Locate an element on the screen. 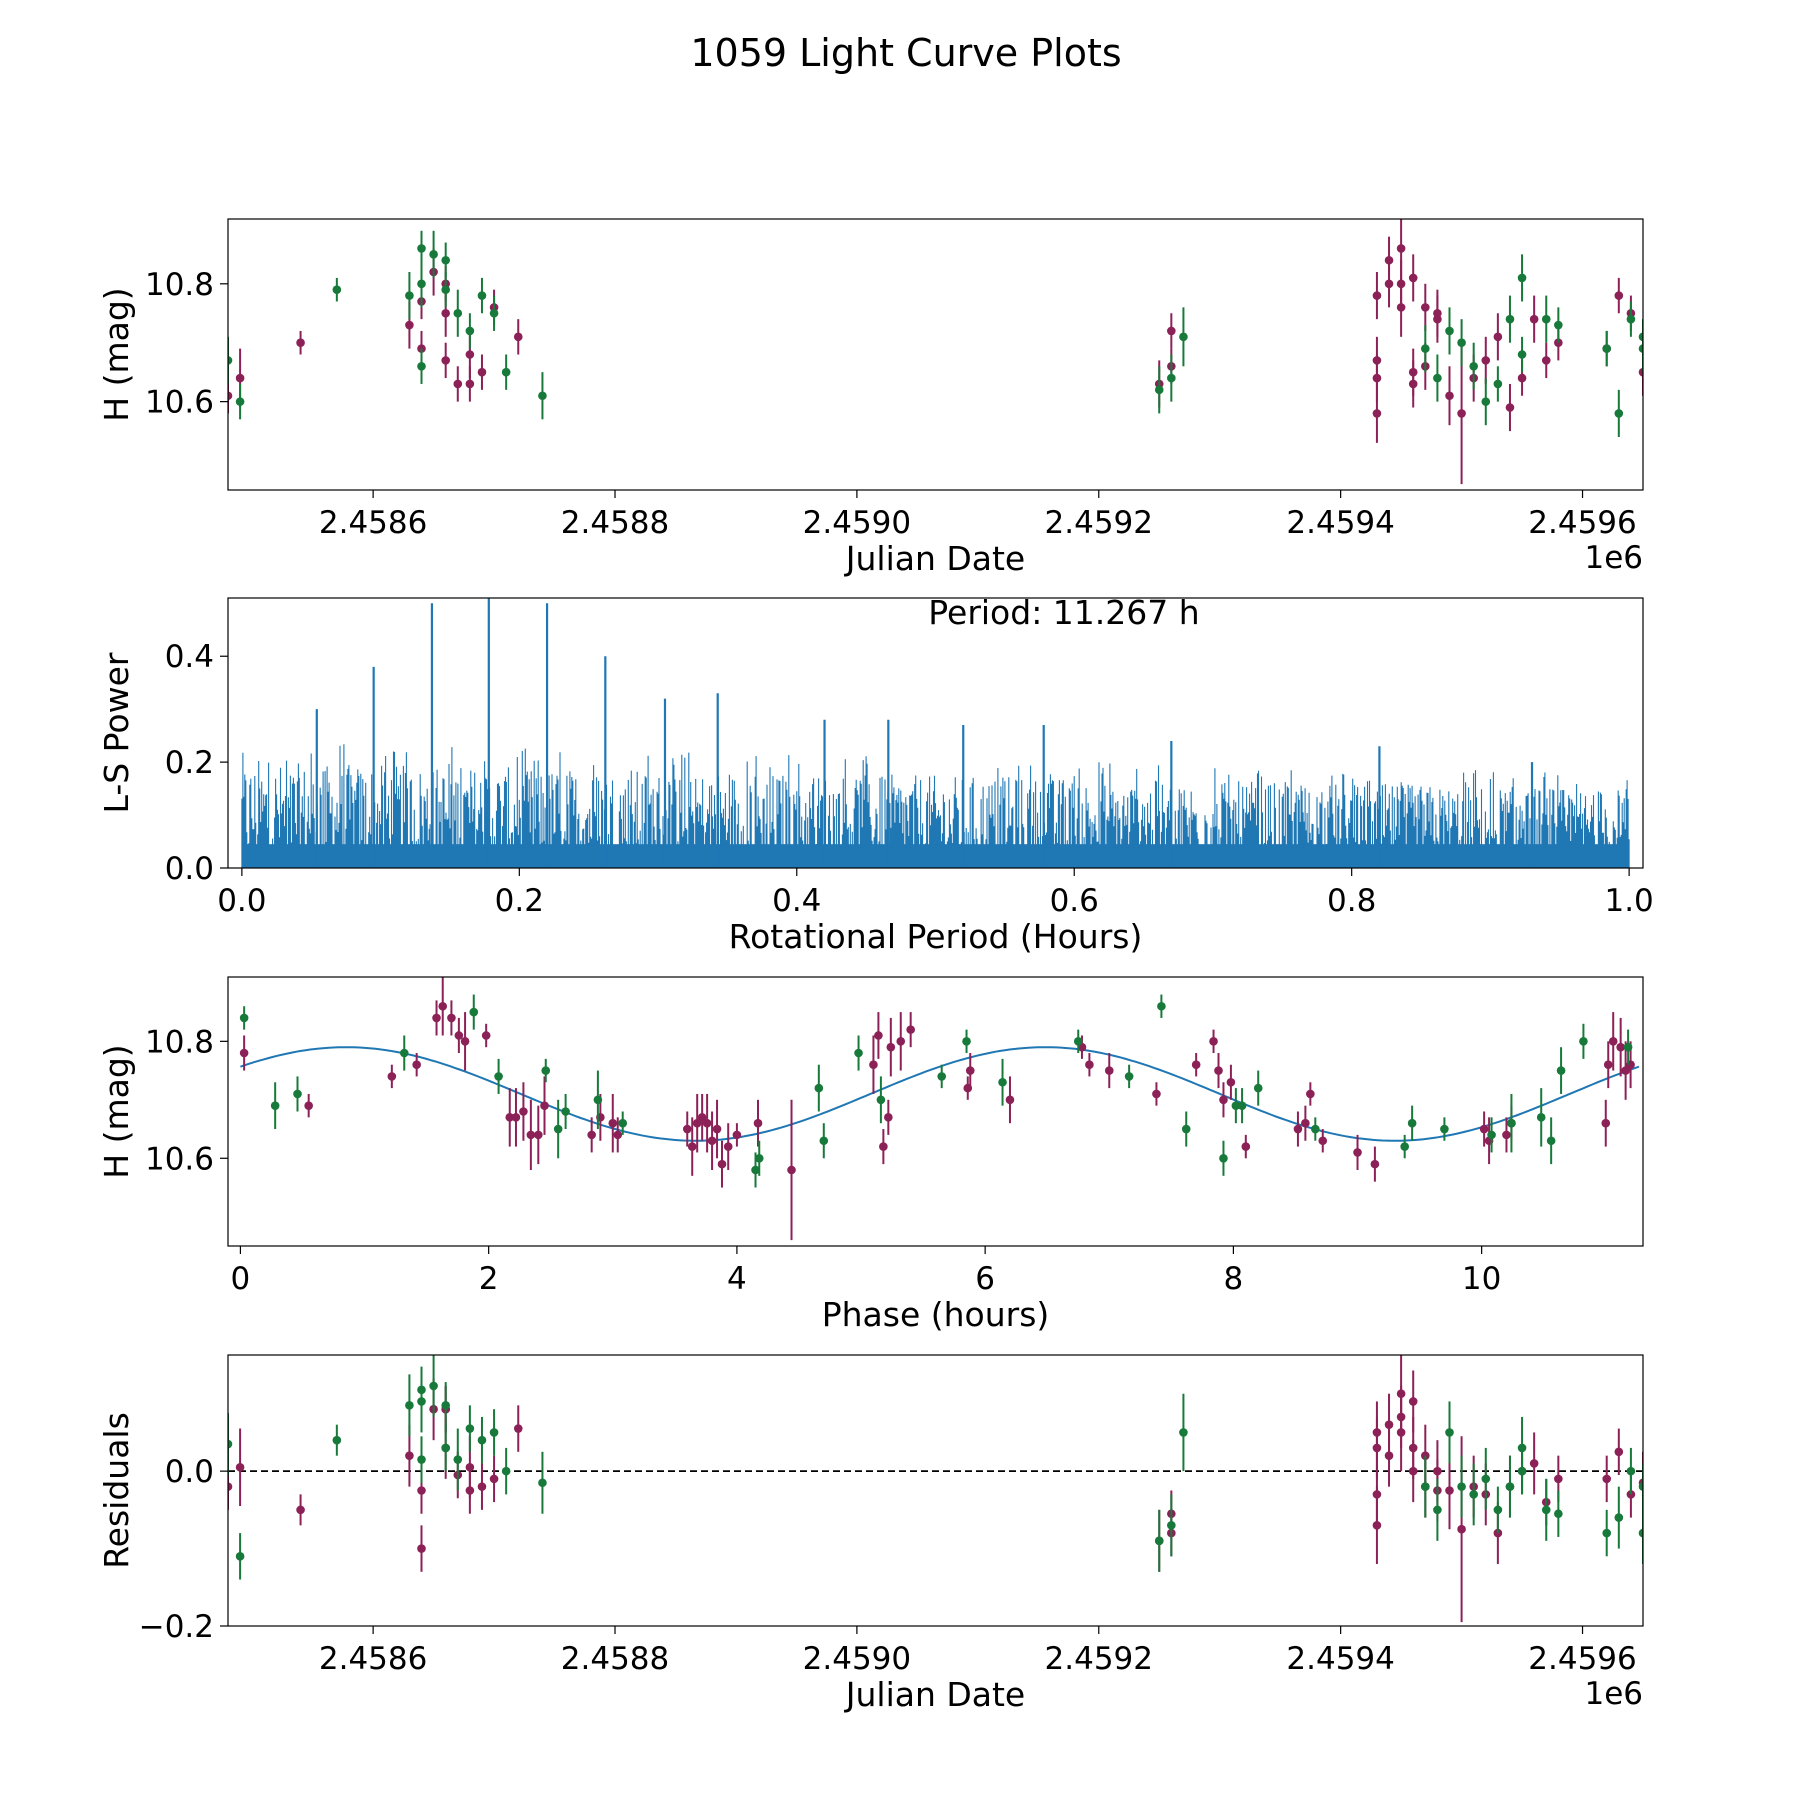  phased-marks is located at coordinates (939, 1109).